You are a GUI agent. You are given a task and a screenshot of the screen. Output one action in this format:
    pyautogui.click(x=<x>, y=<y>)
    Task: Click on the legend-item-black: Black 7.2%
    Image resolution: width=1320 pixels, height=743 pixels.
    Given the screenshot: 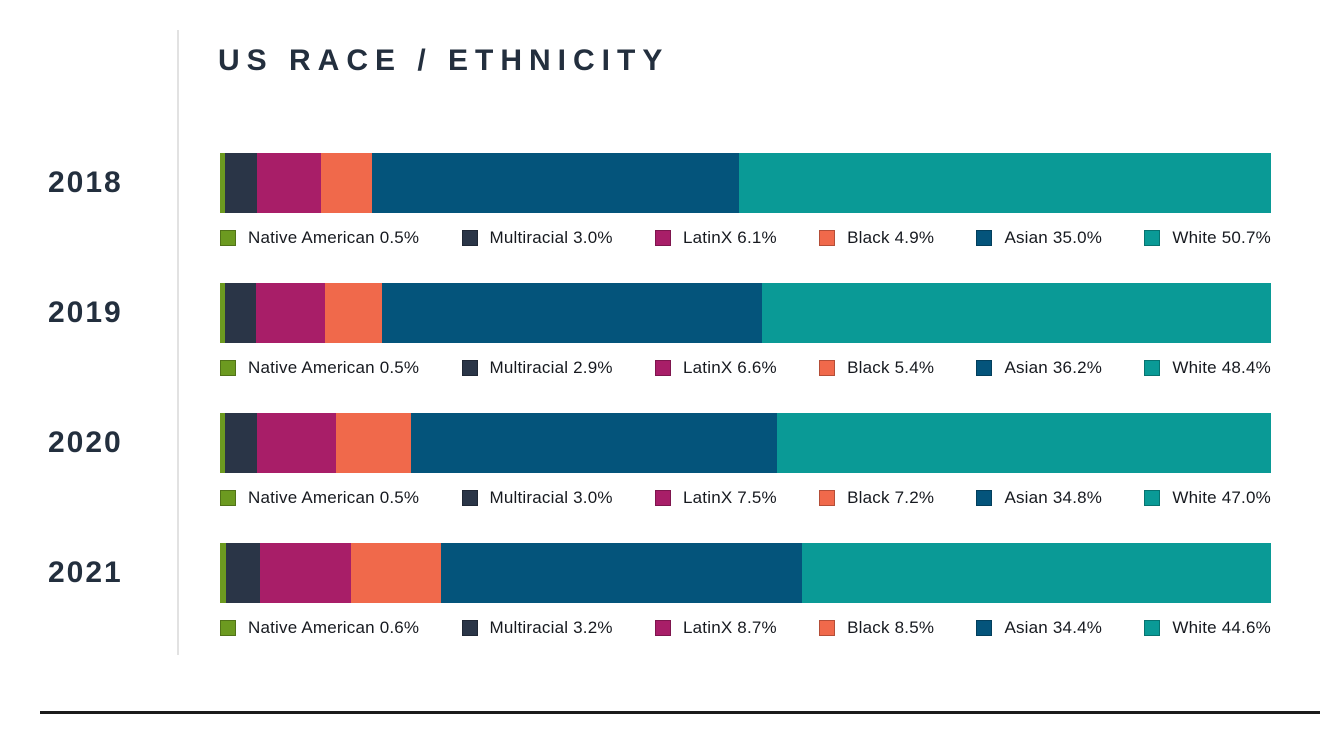 What is the action you would take?
    pyautogui.click(x=876, y=498)
    